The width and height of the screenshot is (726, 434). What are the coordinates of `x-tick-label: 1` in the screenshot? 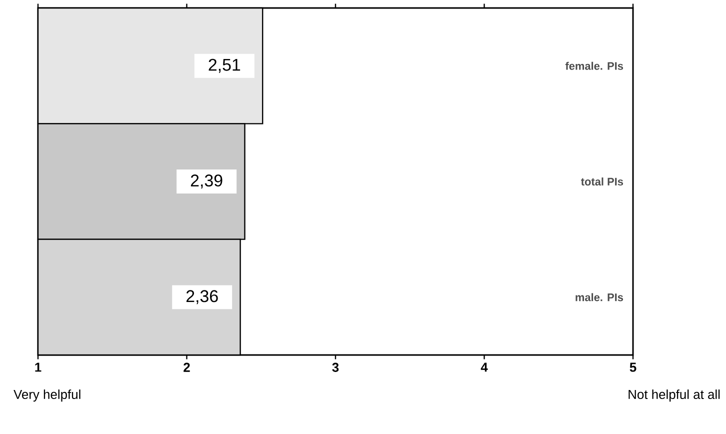 It's located at (38, 367).